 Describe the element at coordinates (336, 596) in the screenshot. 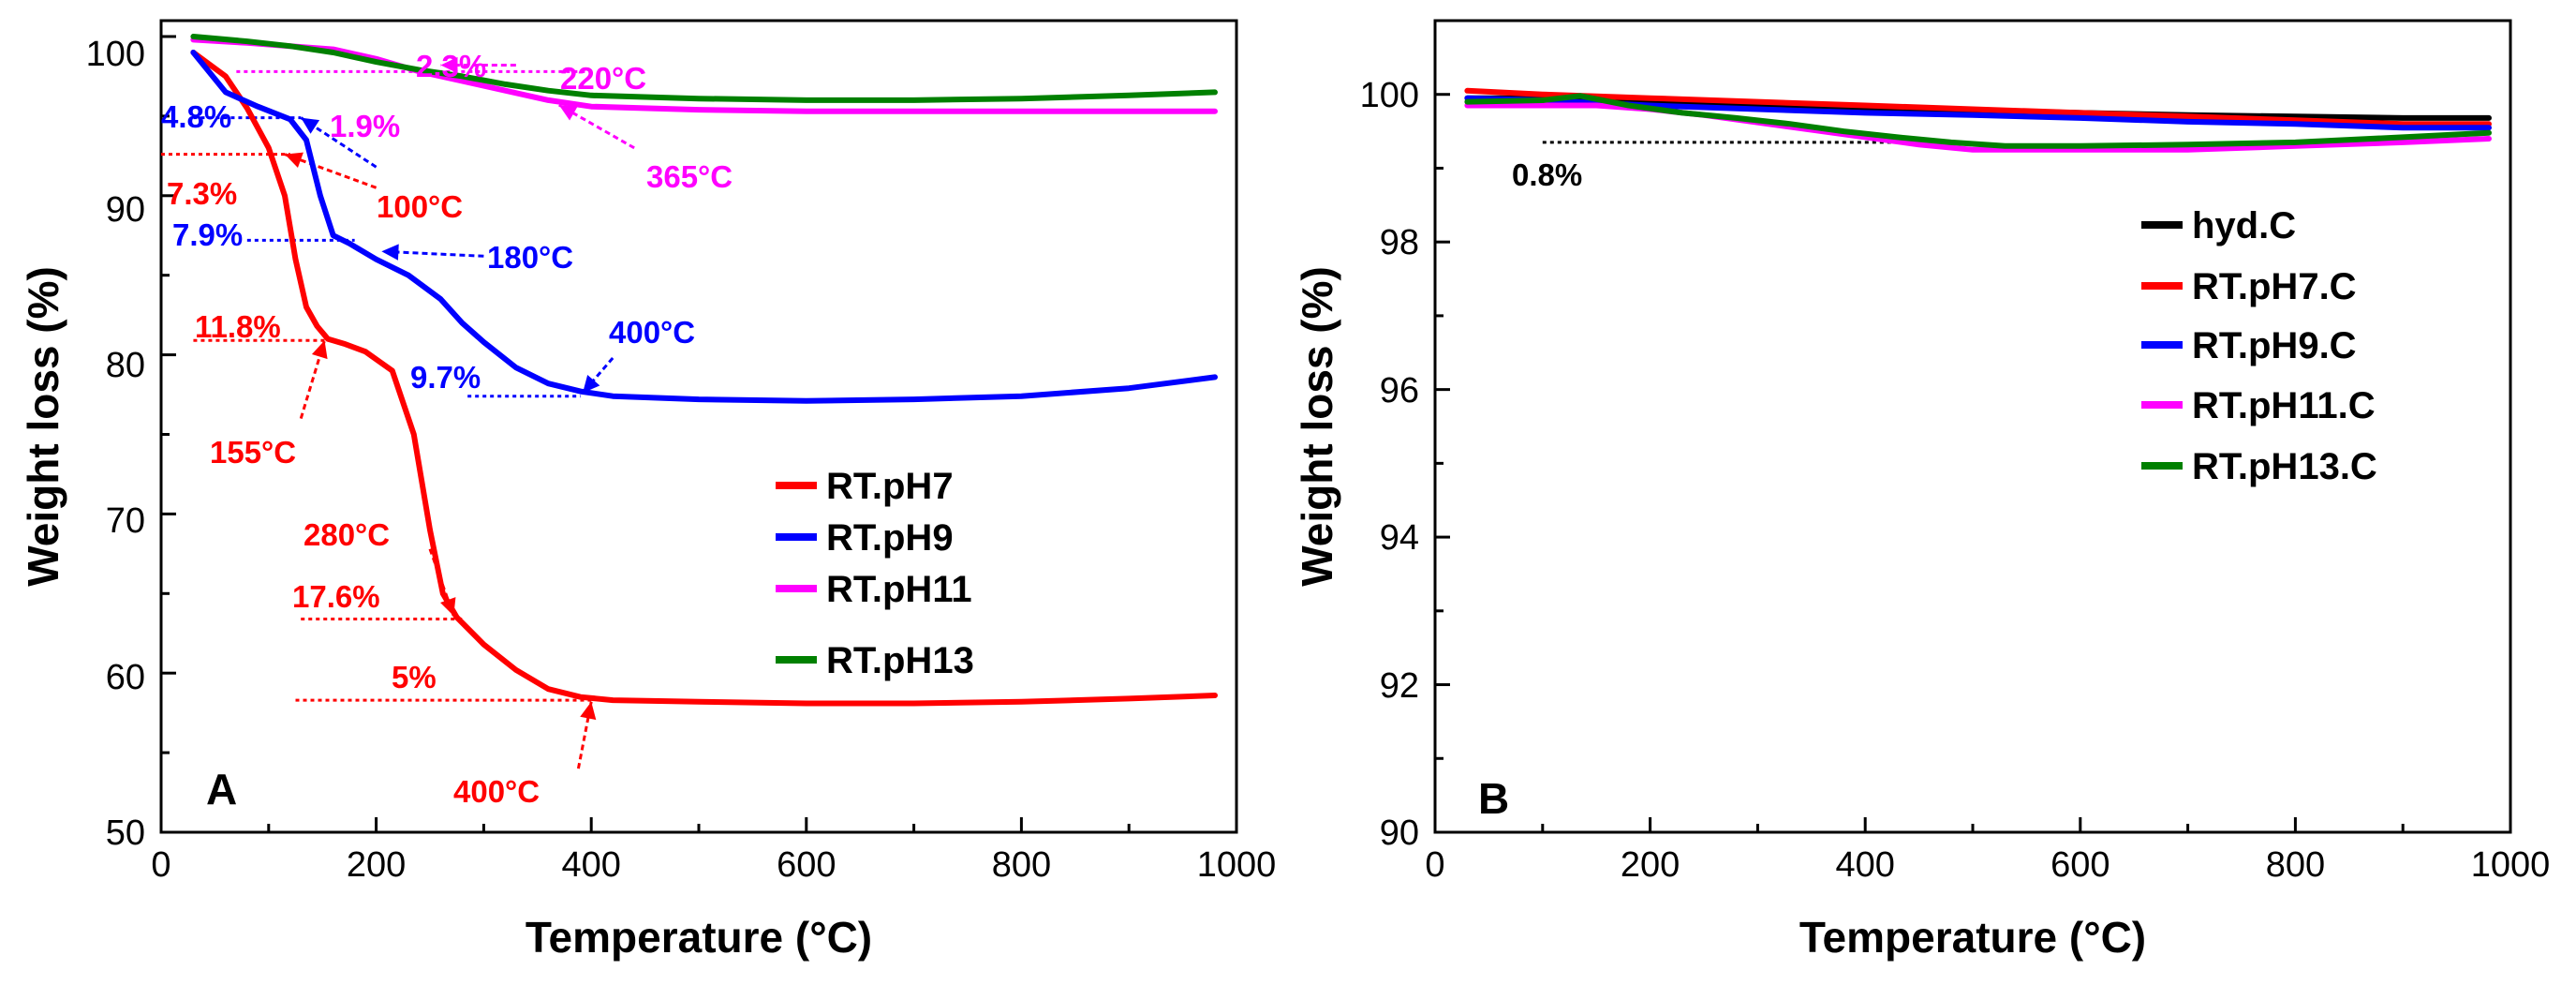

I see `annotation-label: 17.6%` at that location.